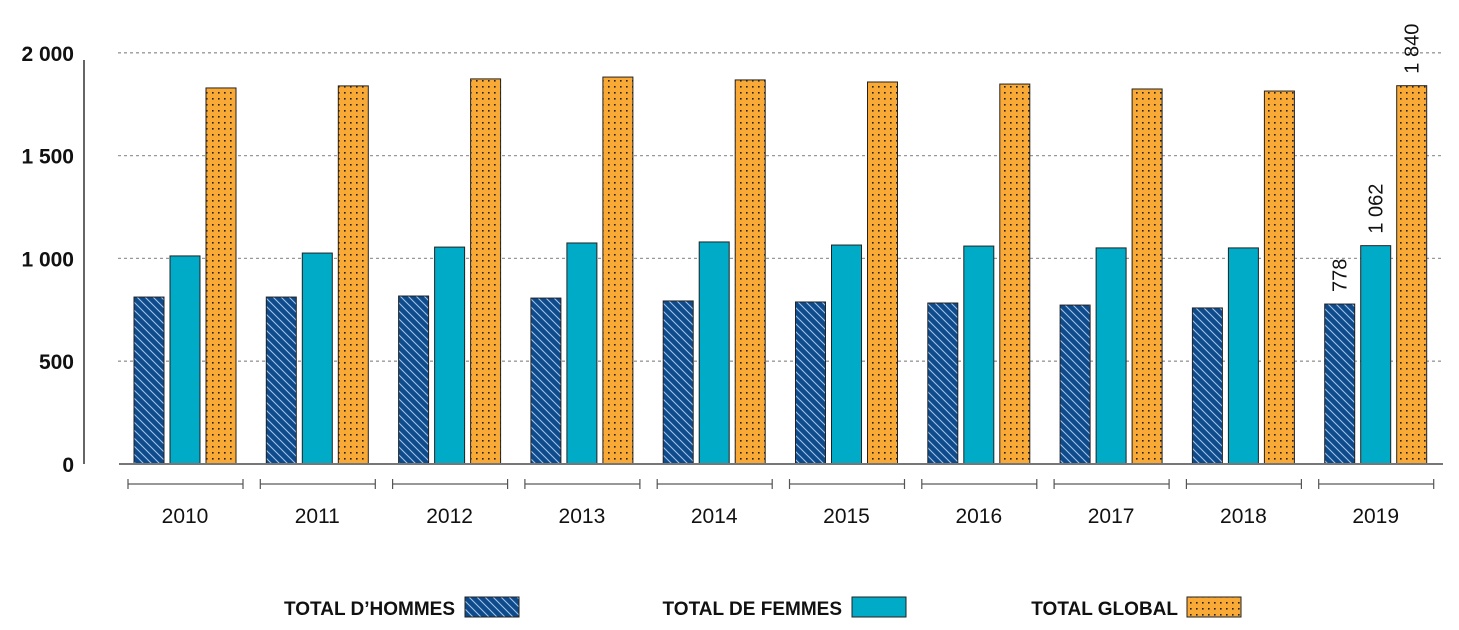 The height and width of the screenshot is (630, 1459). I want to click on bar-total-de-femmes-2018, so click(1243, 356).